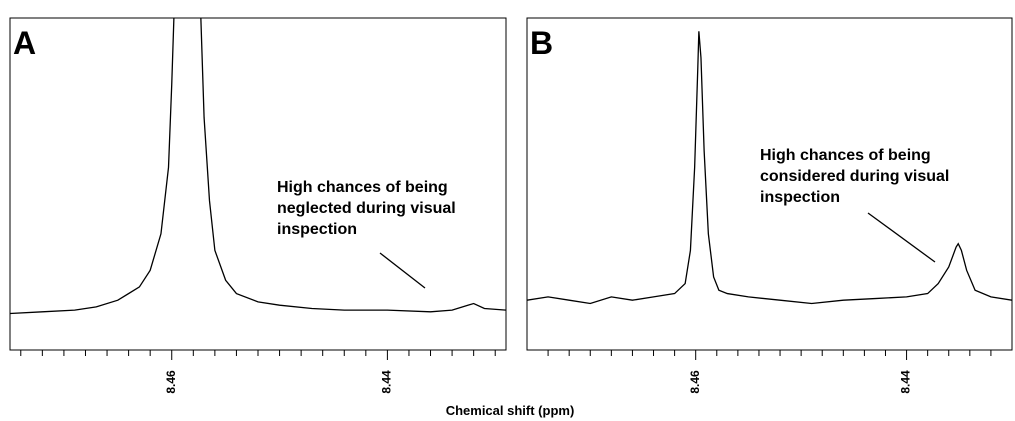  What do you see at coordinates (854, 176) in the screenshot?
I see `annotation-text: considered during visual` at bounding box center [854, 176].